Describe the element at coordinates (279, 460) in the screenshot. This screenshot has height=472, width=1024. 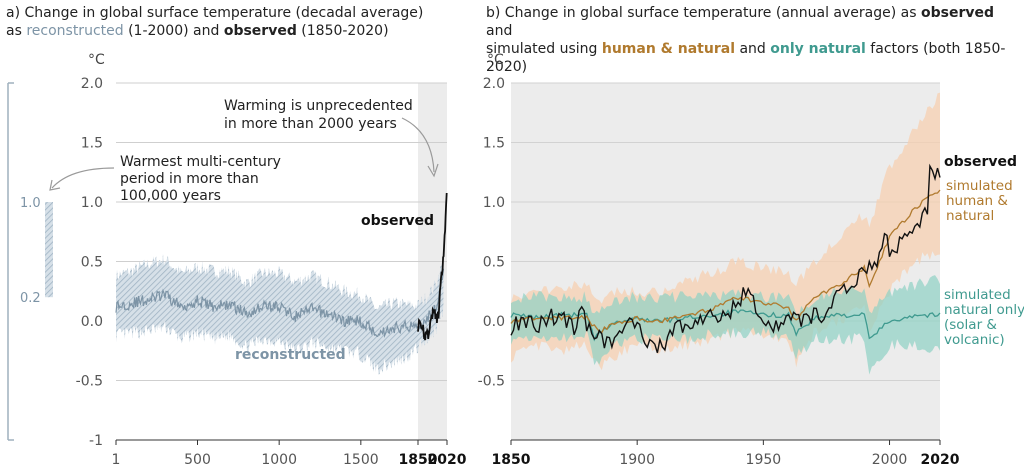
I see `panel-a-x-tick: 1000` at that location.